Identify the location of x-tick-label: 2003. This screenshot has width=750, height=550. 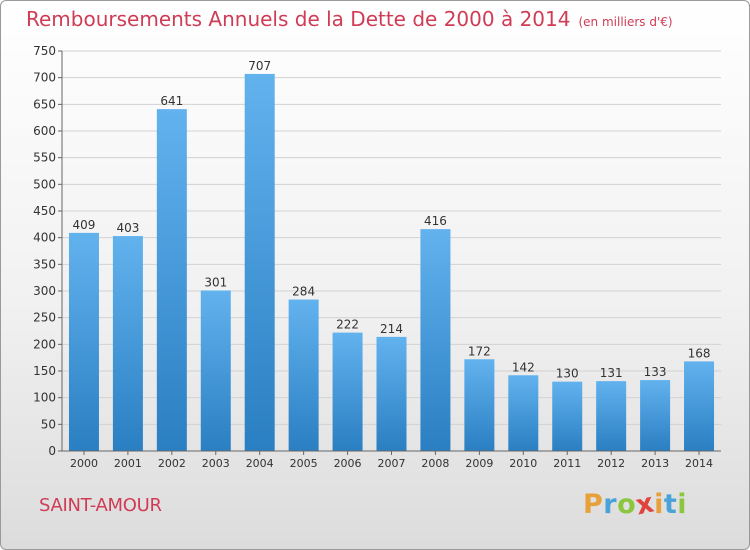
(216, 463).